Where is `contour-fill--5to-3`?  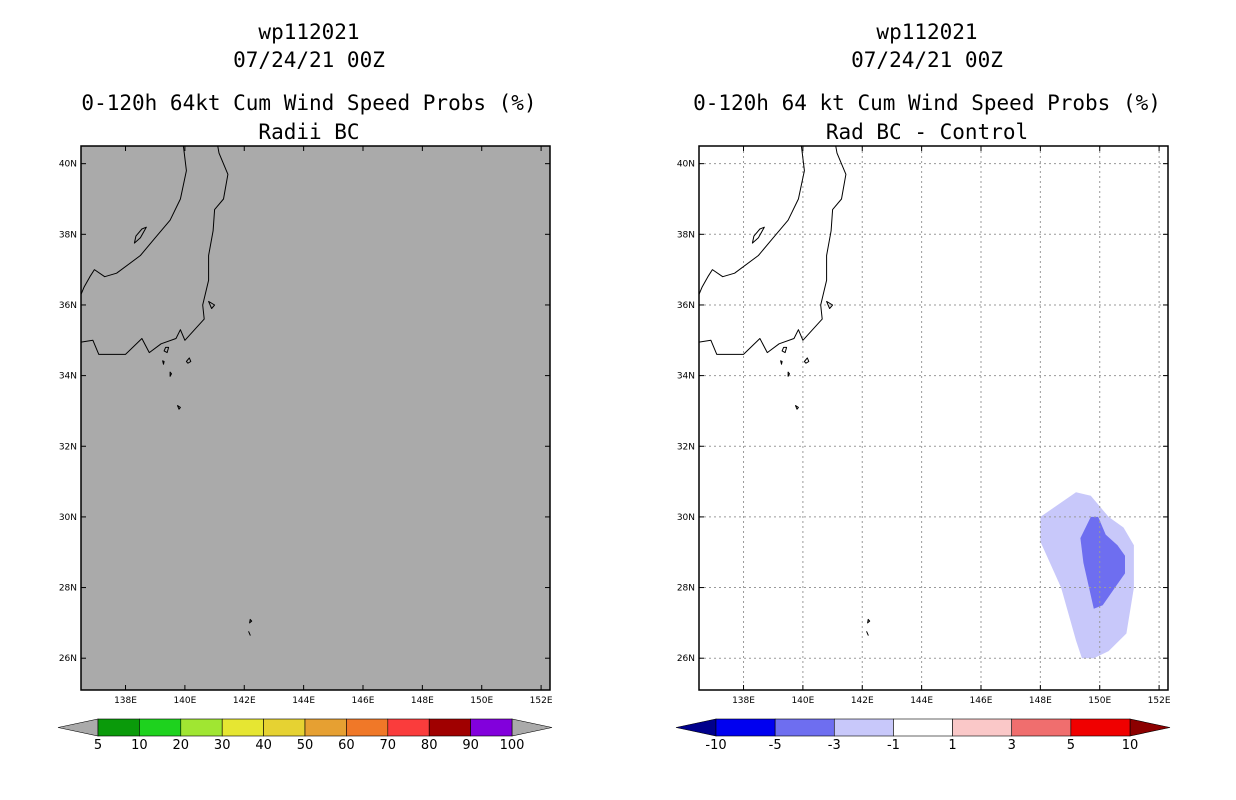 contour-fill--5to-3 is located at coordinates (1102, 562).